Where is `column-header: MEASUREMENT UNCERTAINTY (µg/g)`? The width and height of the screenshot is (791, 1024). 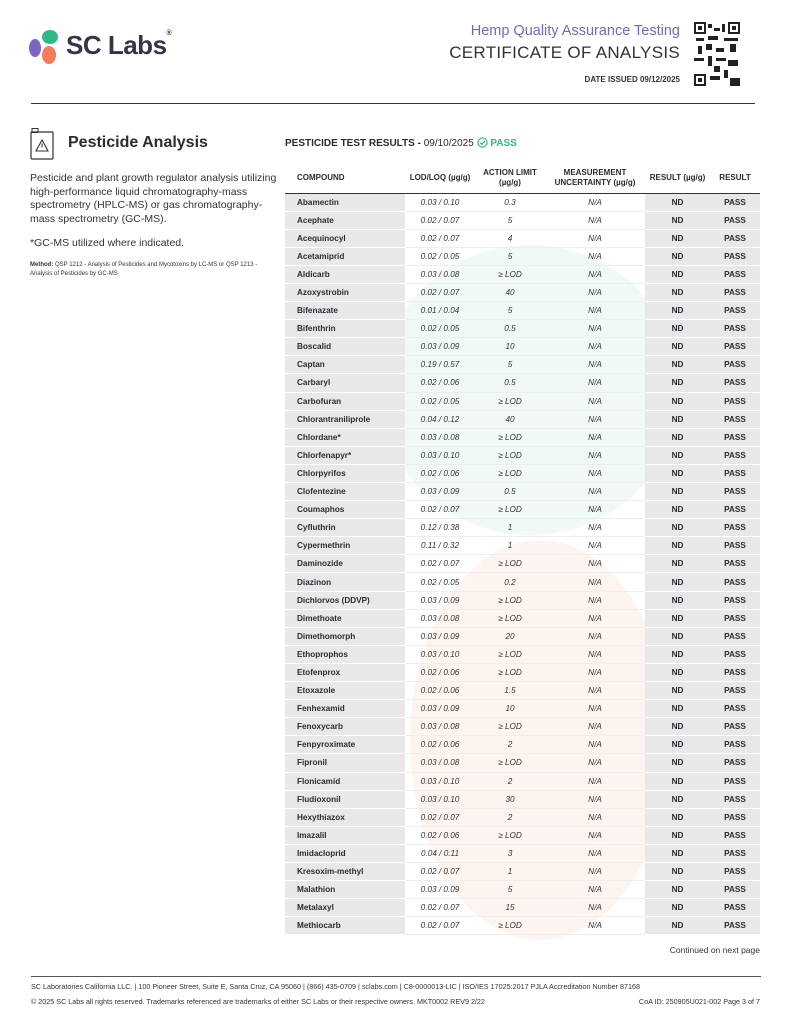
column-header: MEASUREMENT UNCERTAINTY (µg/g) is located at coordinates (595, 178).